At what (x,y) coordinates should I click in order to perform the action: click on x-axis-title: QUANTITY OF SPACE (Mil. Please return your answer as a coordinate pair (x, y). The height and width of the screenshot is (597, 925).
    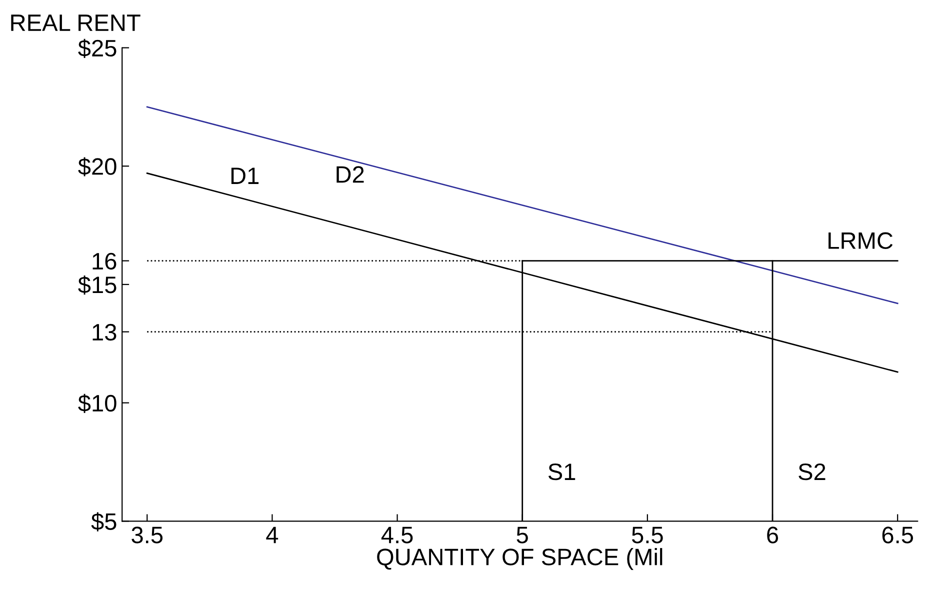
    Looking at the image, I should click on (519, 559).